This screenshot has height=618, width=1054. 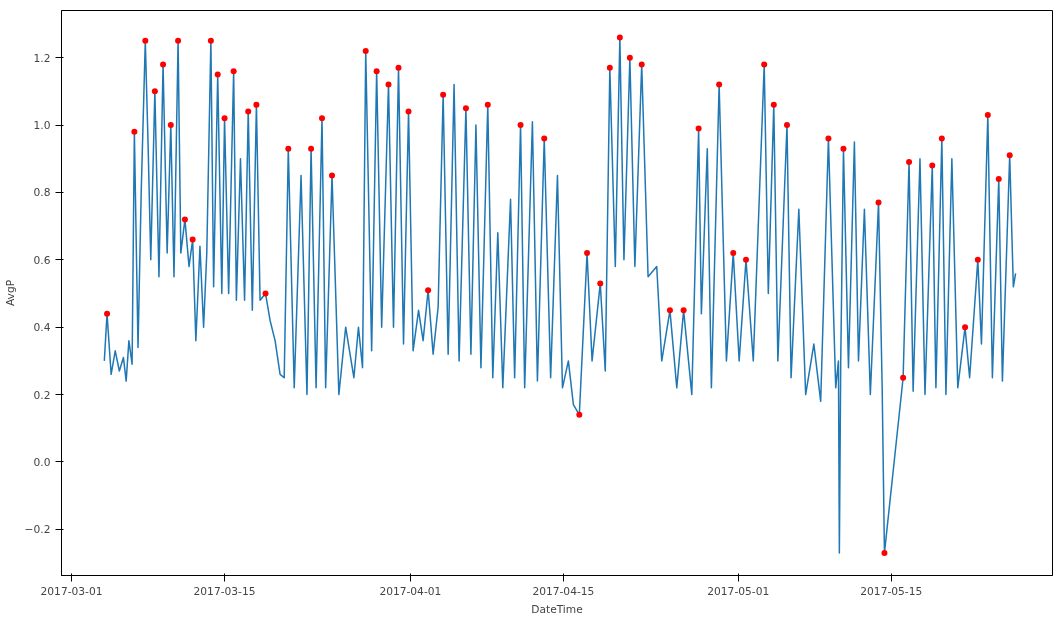 I want to click on y-tick-label: 0.0, so click(x=42, y=462).